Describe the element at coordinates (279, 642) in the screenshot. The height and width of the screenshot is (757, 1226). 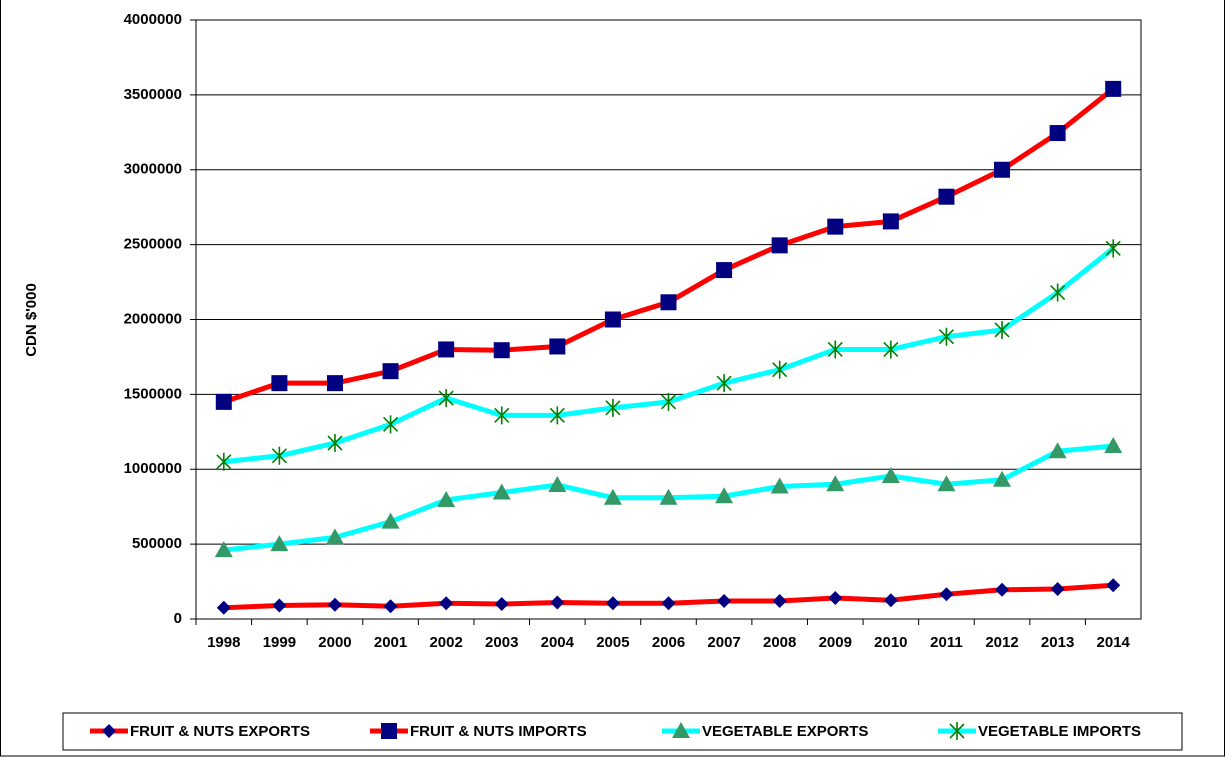
I see `x-tick-label: 1999` at that location.